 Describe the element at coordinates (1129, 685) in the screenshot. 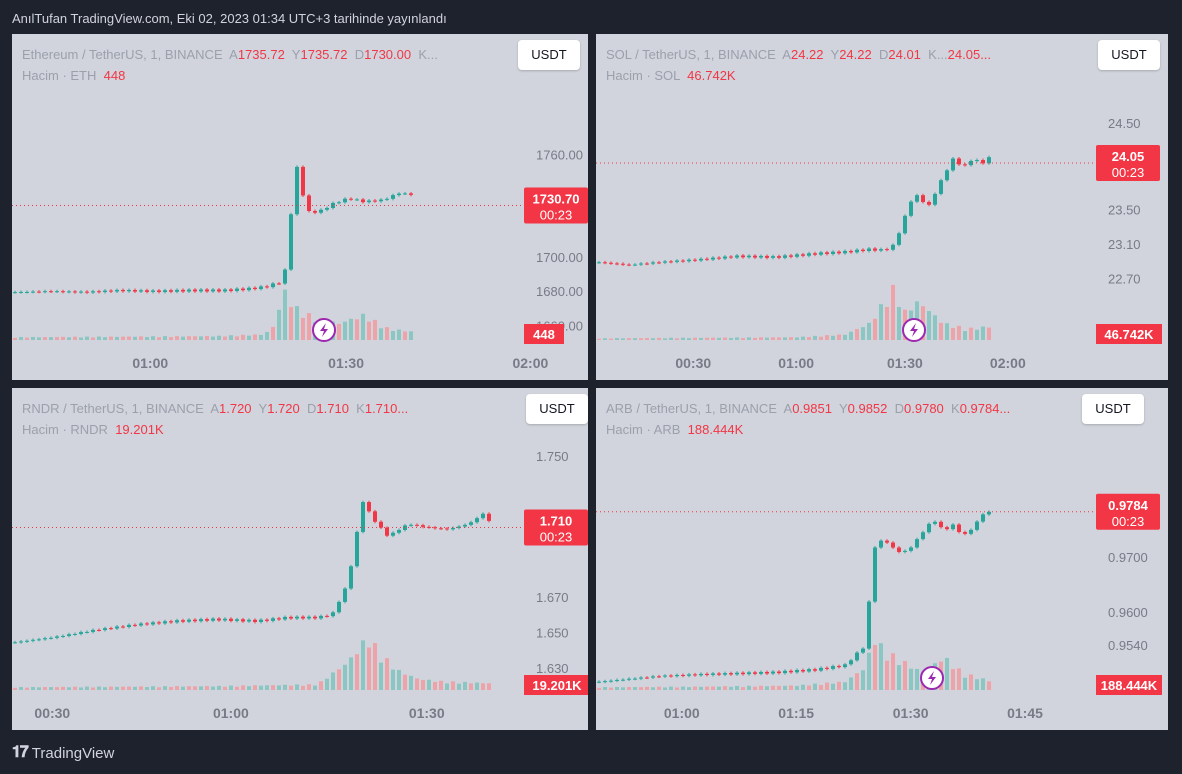

I see `volume-tag-label: 188.444K` at that location.